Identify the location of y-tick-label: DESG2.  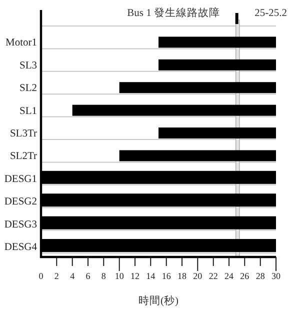
(20, 202).